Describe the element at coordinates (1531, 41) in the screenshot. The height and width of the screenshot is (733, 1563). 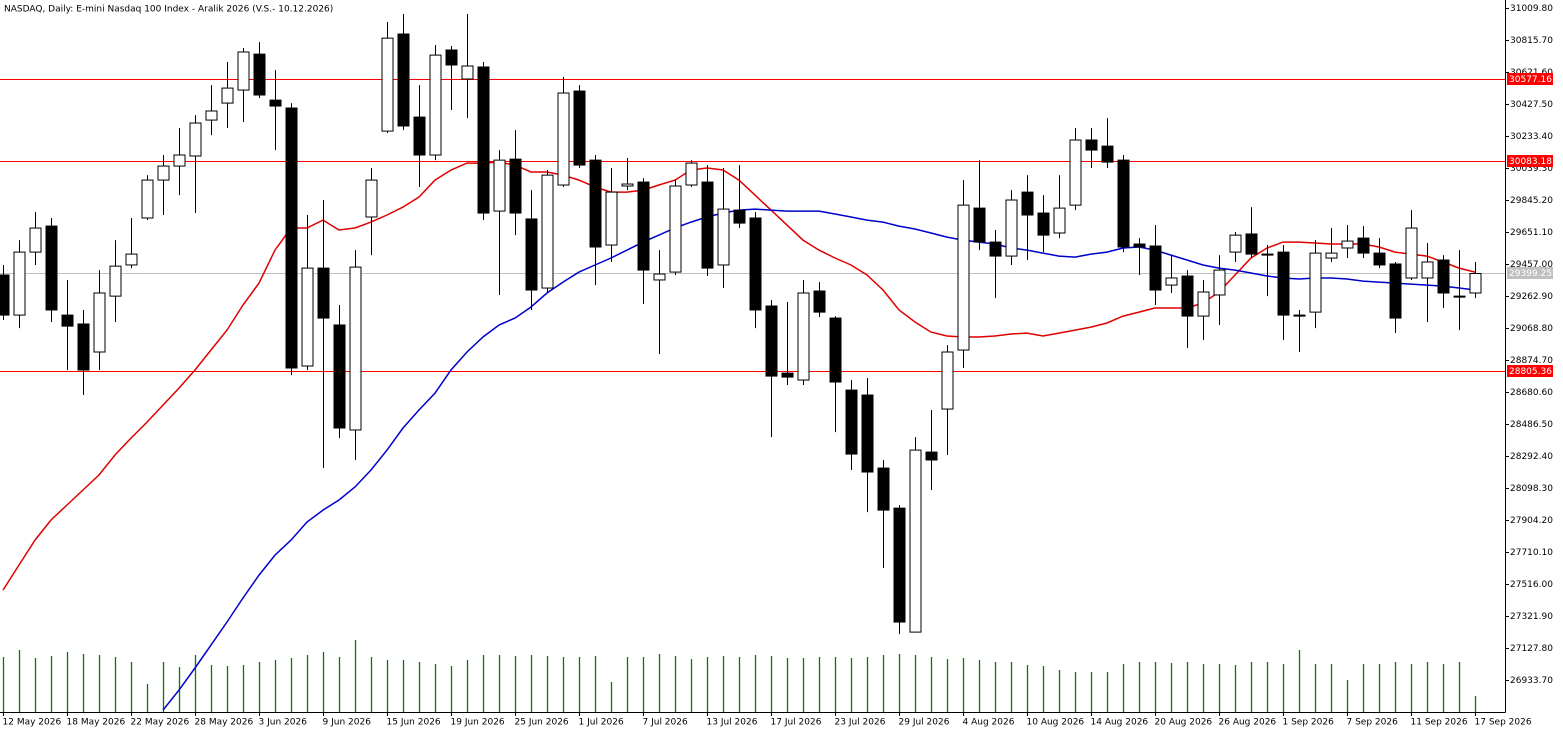
I see `y-tick-label: 30815.70` at that location.